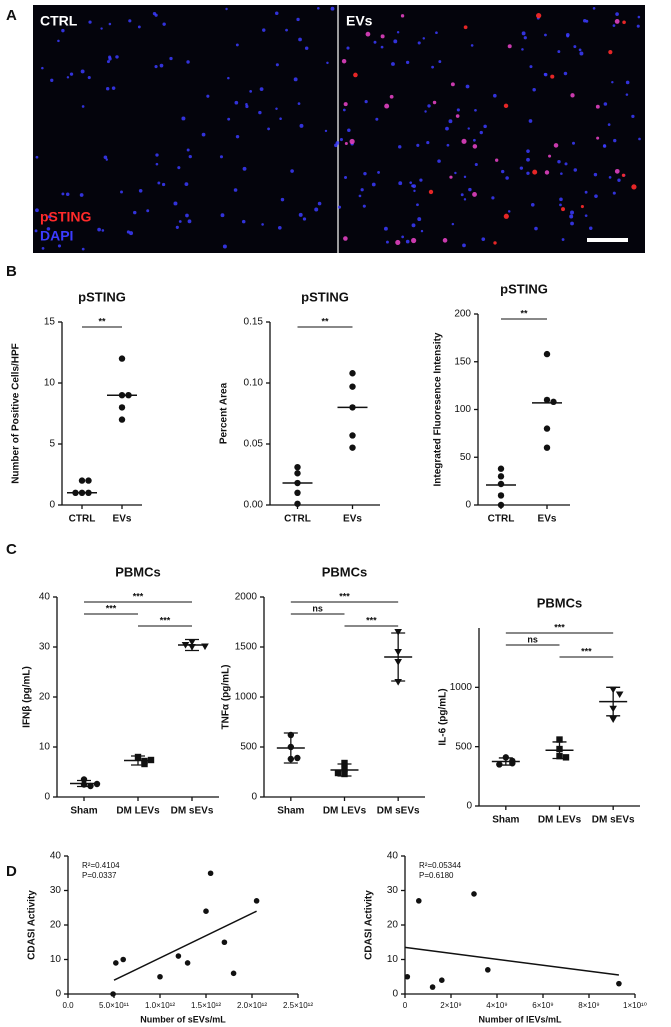  I want to click on y-tick-label: 150, so click(462, 361).